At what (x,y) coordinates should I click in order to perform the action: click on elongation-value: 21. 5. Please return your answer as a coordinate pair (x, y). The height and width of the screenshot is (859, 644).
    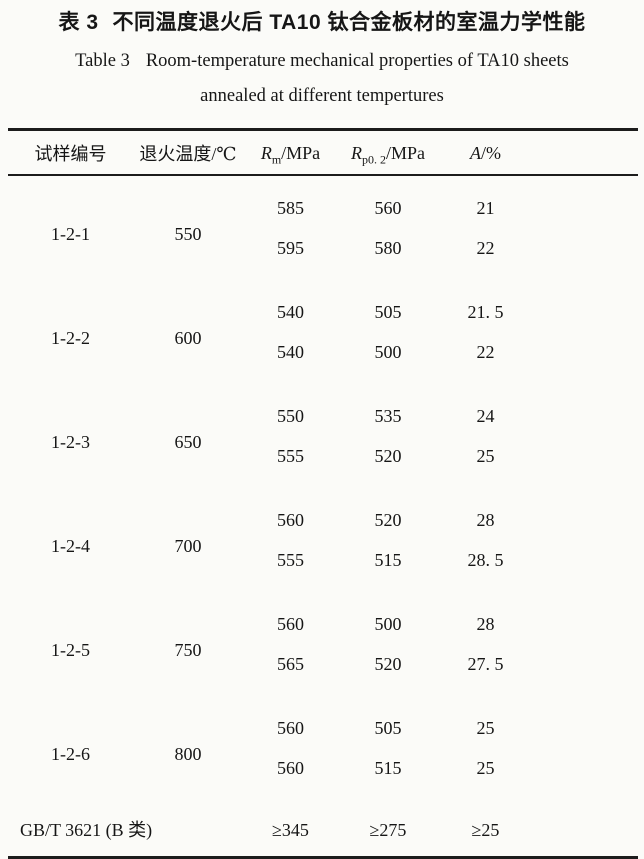
    Looking at the image, I should click on (485, 312).